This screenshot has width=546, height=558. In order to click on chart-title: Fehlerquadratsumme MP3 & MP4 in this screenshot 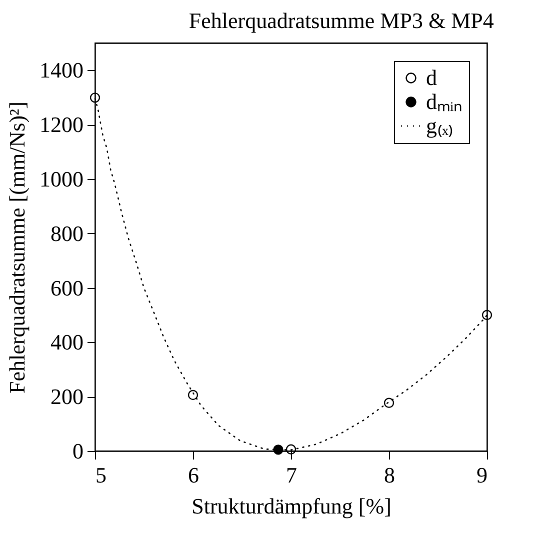, I will do `click(341, 20)`.